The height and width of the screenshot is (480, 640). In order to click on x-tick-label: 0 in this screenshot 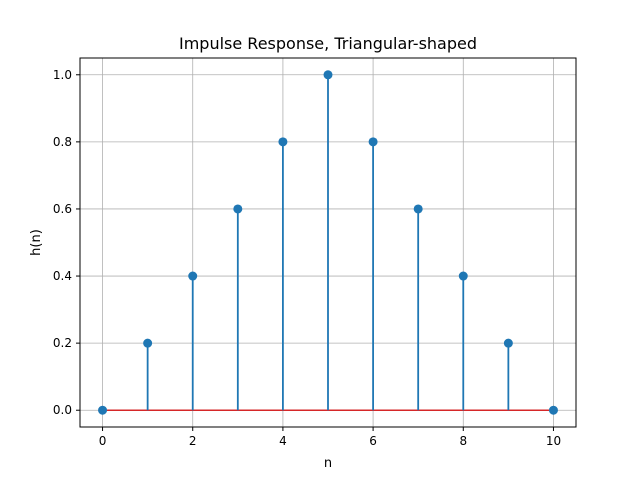, I will do `click(103, 441)`.